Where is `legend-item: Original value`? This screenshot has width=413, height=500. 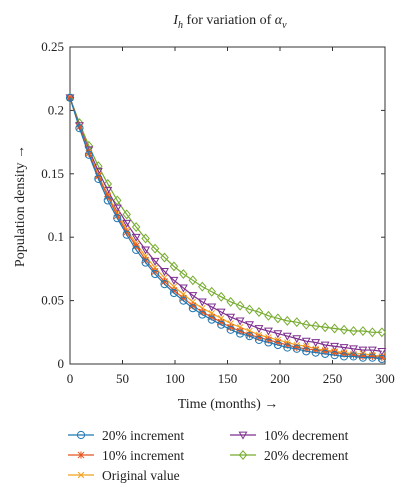
legend-item: Original value is located at coordinates (124, 475).